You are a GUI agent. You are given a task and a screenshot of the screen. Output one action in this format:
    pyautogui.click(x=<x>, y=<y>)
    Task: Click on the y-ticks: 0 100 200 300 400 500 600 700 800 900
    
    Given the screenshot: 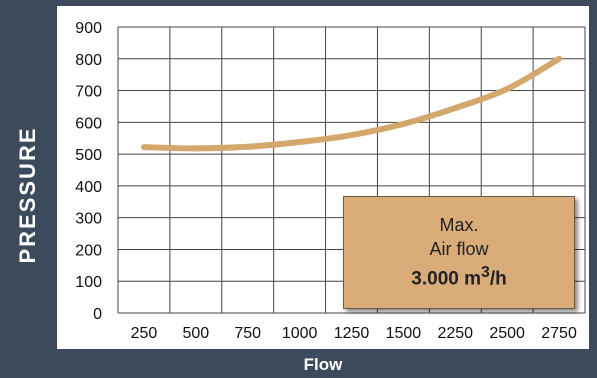 What is the action you would take?
    pyautogui.click(x=88, y=171)
    